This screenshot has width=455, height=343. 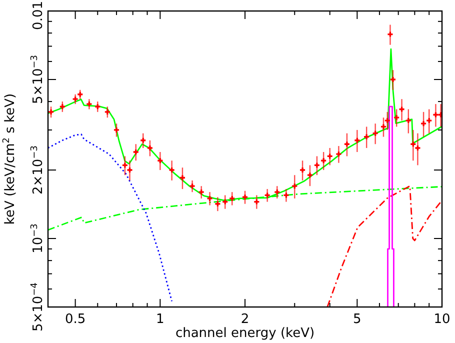 What do you see at coordinates (38, 15) in the screenshot?
I see `y-tick-label: 0.01` at bounding box center [38, 15].